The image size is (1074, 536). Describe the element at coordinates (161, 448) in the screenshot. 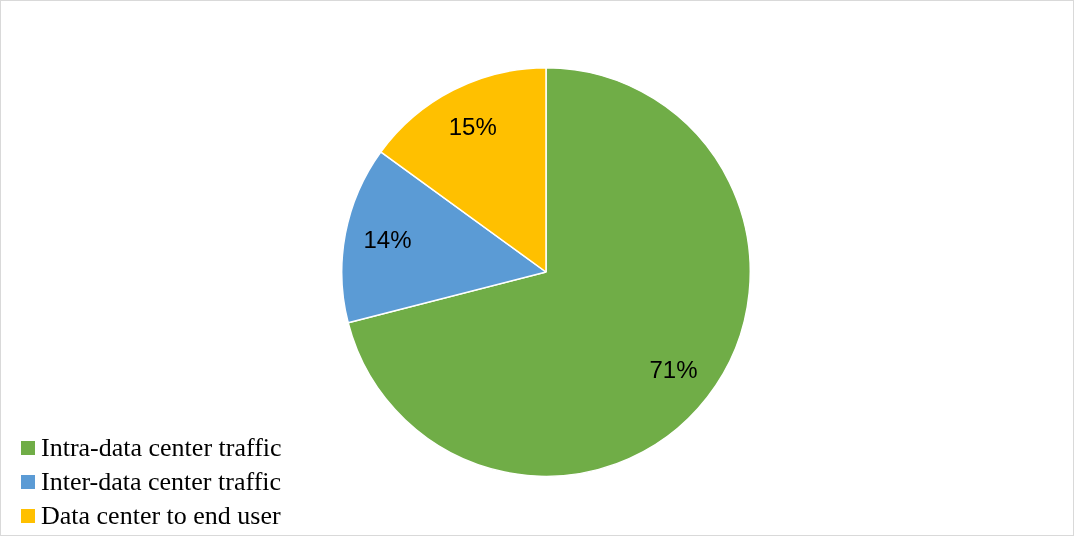

I see `legend-label: Intra-data center traffic` at that location.